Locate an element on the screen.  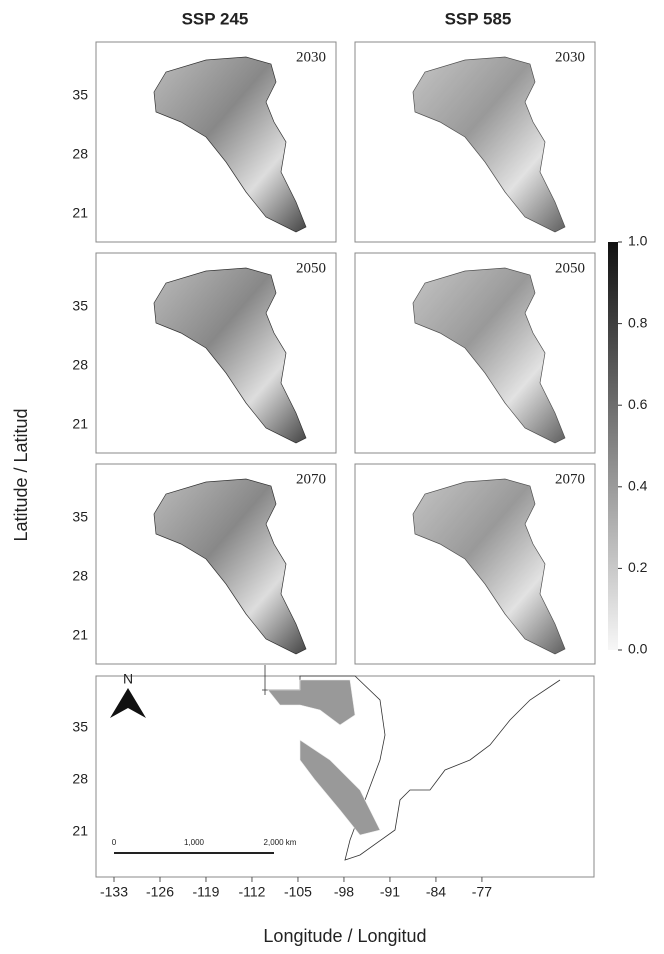
north-arrow is located at coordinates (128, 703).